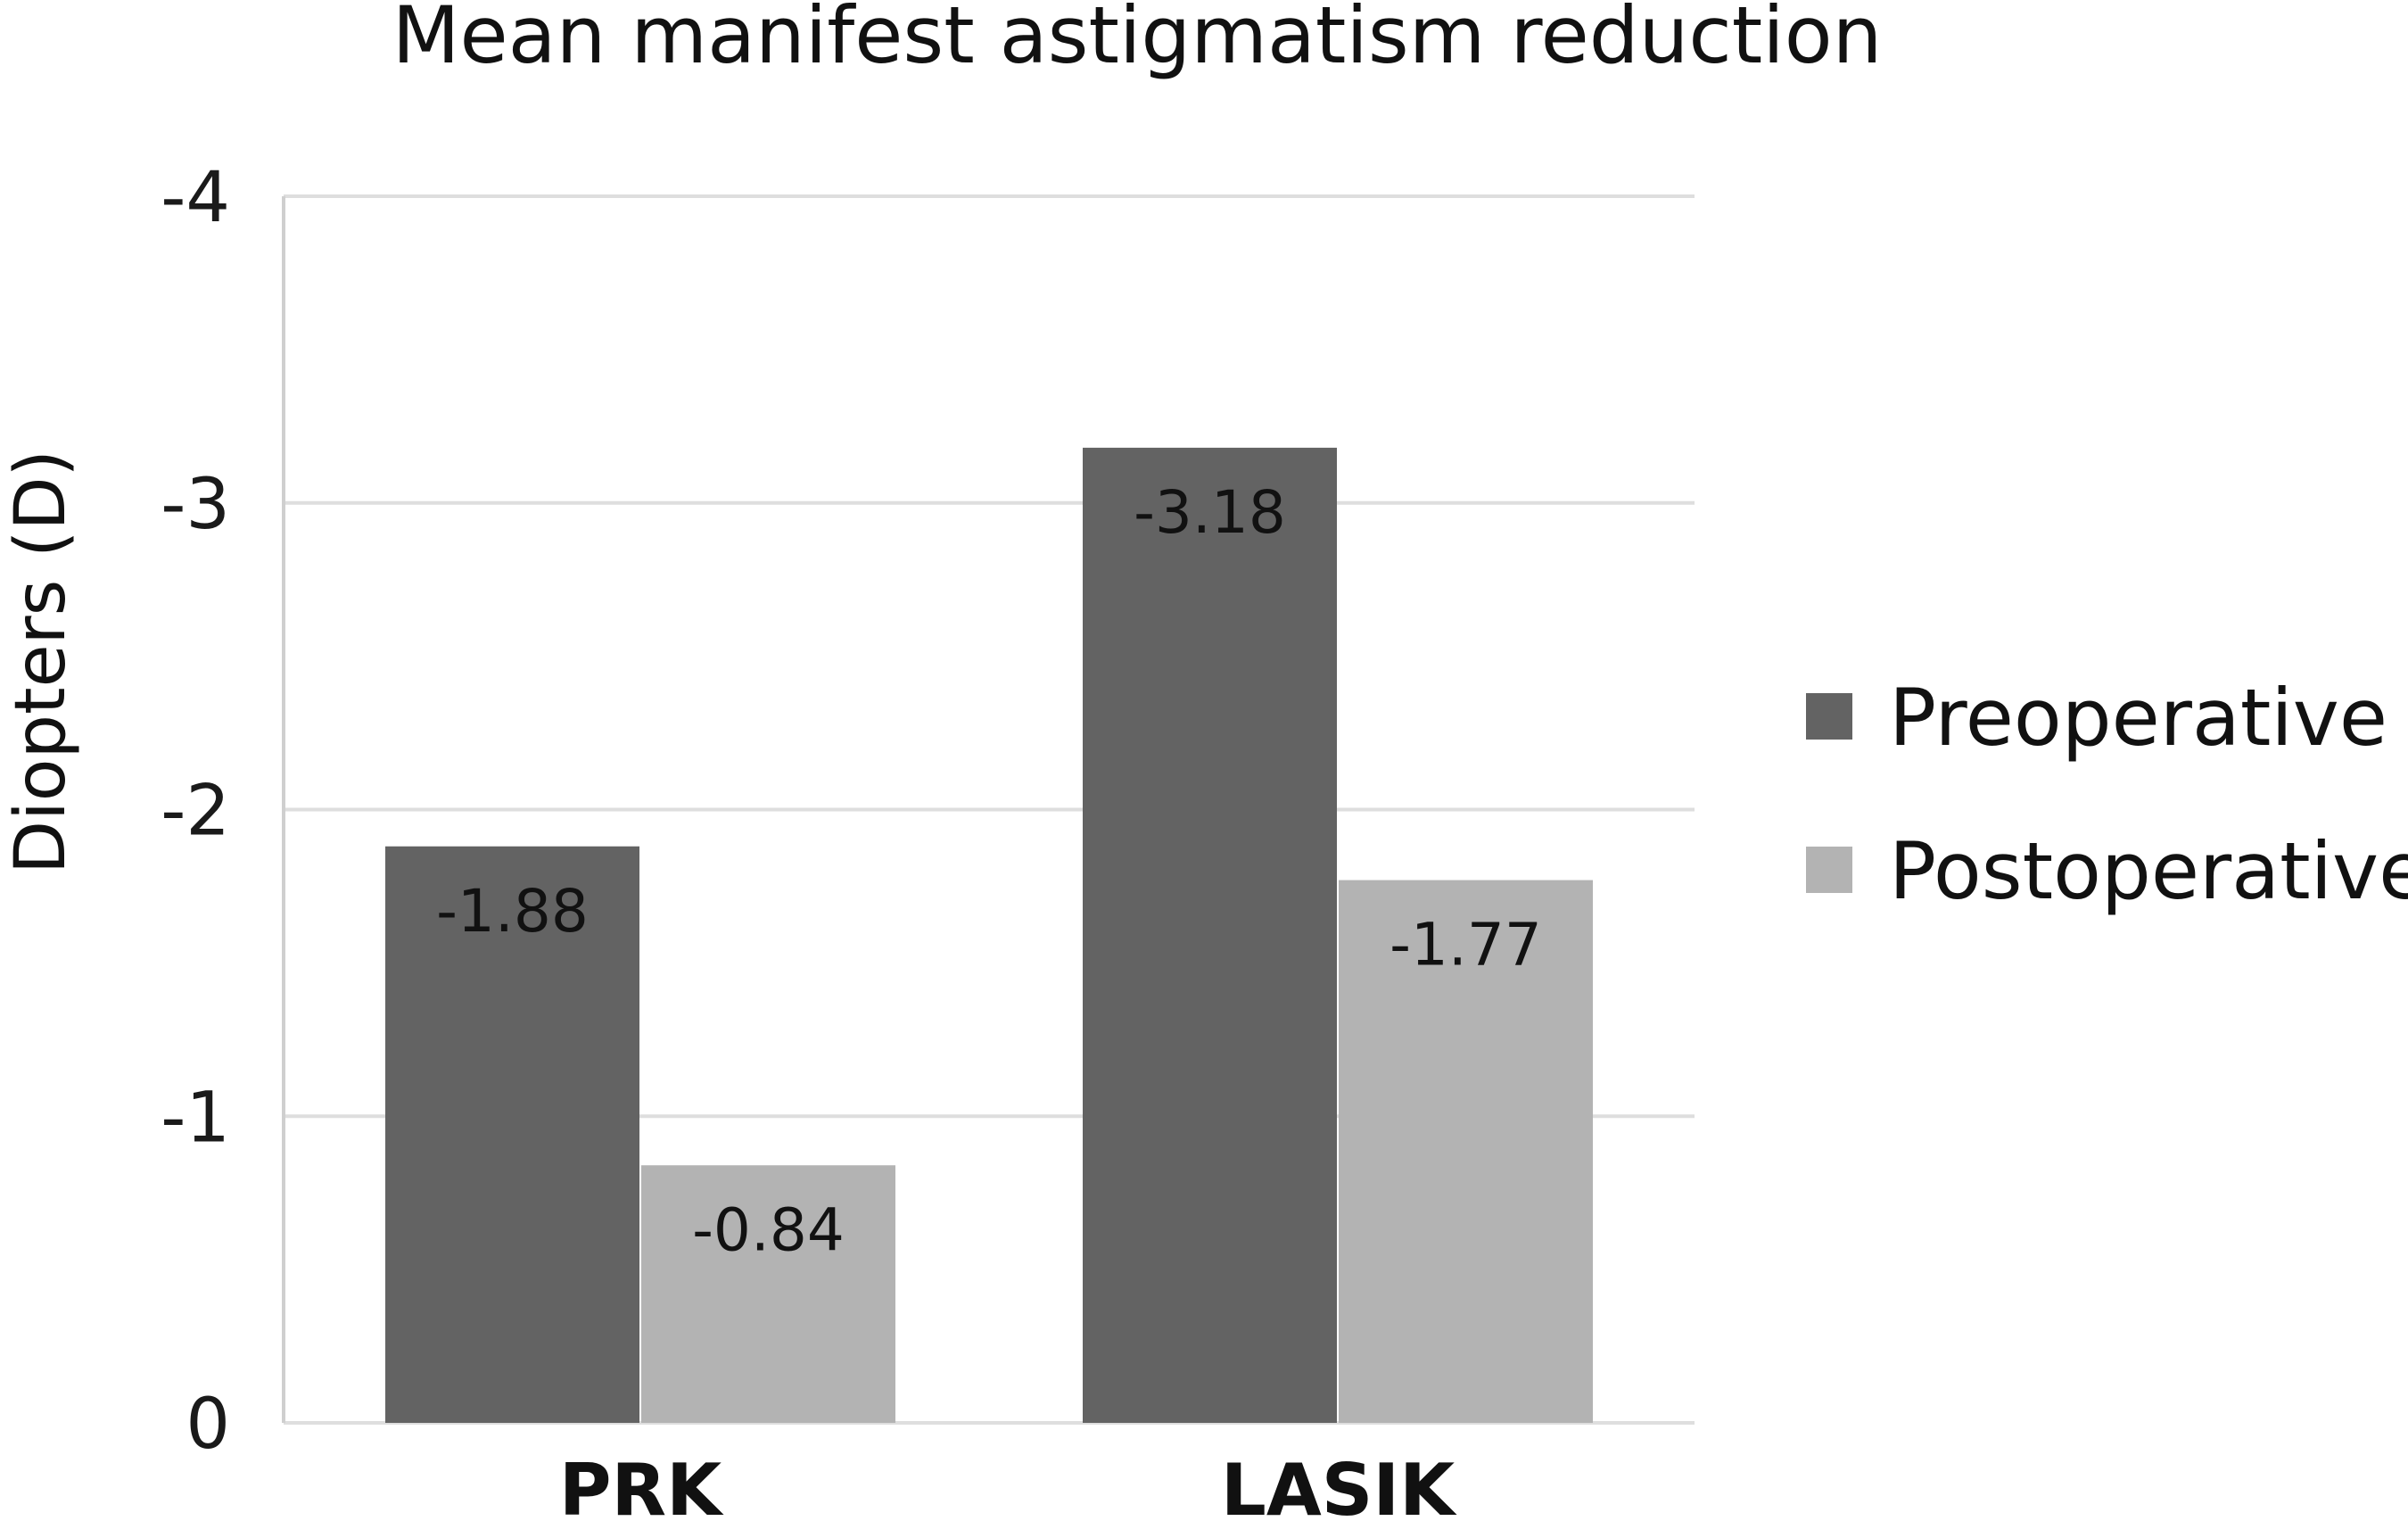 The height and width of the screenshot is (1521, 2408). I want to click on y-tick-label: -2, so click(195, 812).